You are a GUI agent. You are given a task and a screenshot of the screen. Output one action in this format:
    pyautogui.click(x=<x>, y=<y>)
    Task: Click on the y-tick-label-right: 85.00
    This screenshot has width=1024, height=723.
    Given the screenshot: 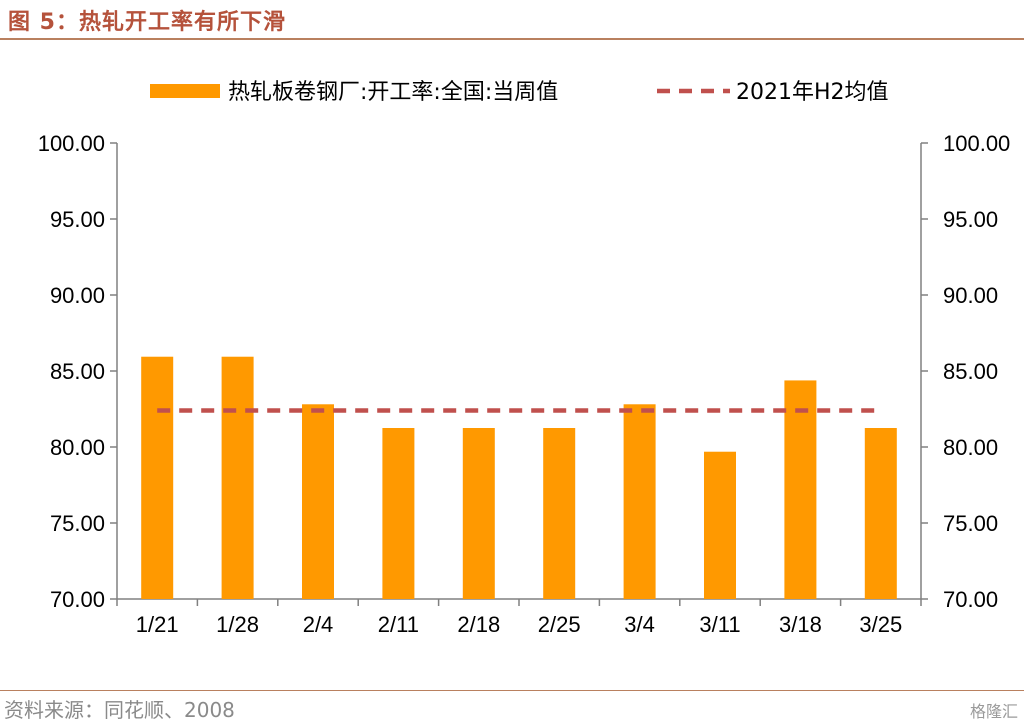 What is the action you would take?
    pyautogui.click(x=970, y=371)
    